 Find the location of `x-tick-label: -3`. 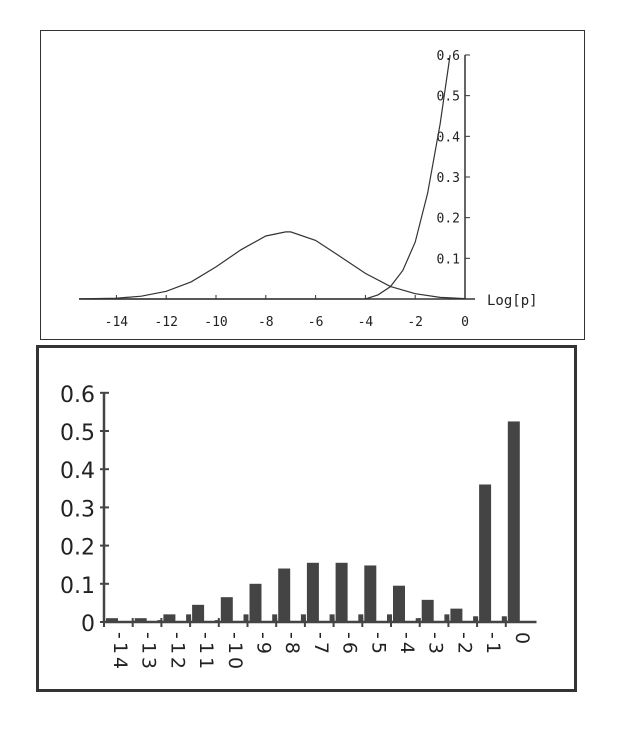

x-tick-label: -3 is located at coordinates (436, 644).